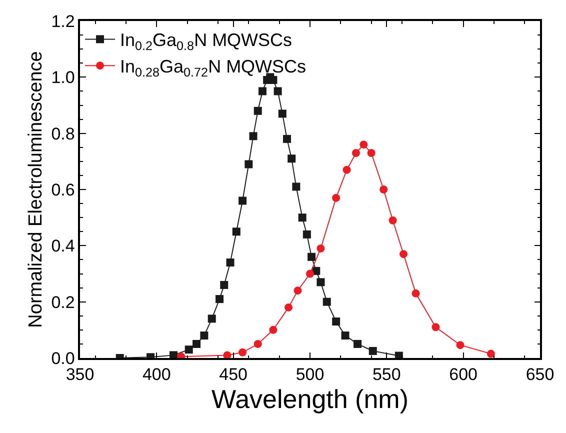  What do you see at coordinates (463, 374) in the screenshot?
I see `x-tick-label: 600` at bounding box center [463, 374].